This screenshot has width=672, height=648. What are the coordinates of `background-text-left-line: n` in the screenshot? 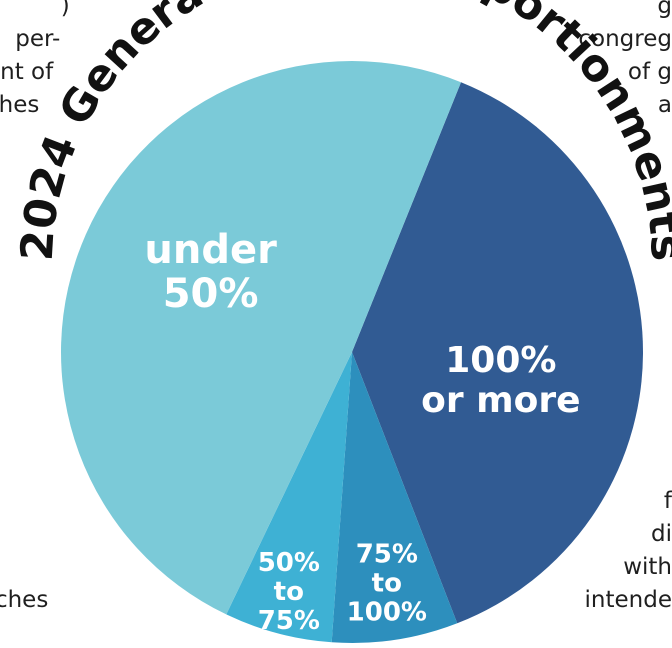 It's located at (35, 501).